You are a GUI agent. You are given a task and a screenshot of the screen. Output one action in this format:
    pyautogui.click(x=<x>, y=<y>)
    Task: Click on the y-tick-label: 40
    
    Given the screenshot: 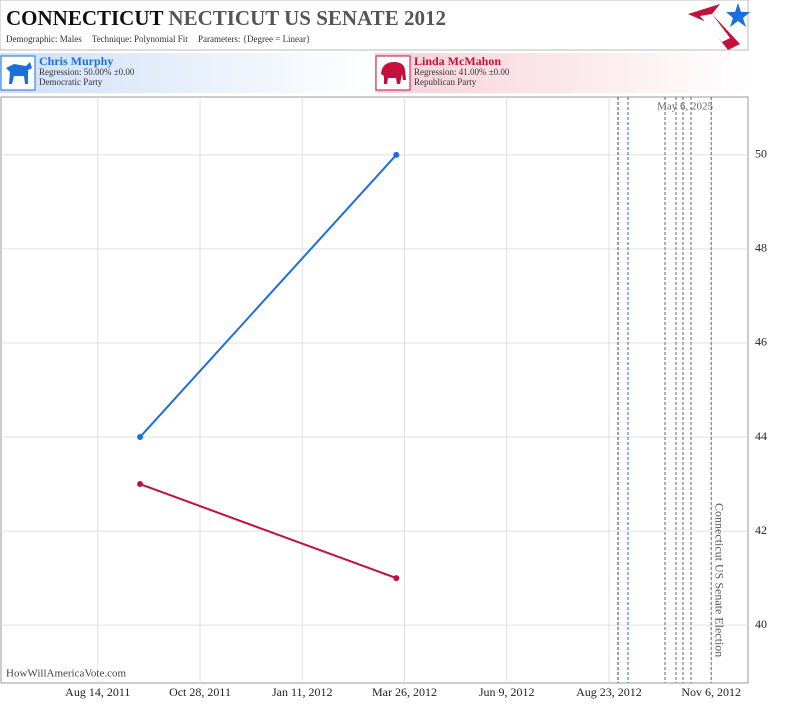 What is the action you would take?
    pyautogui.click(x=761, y=624)
    